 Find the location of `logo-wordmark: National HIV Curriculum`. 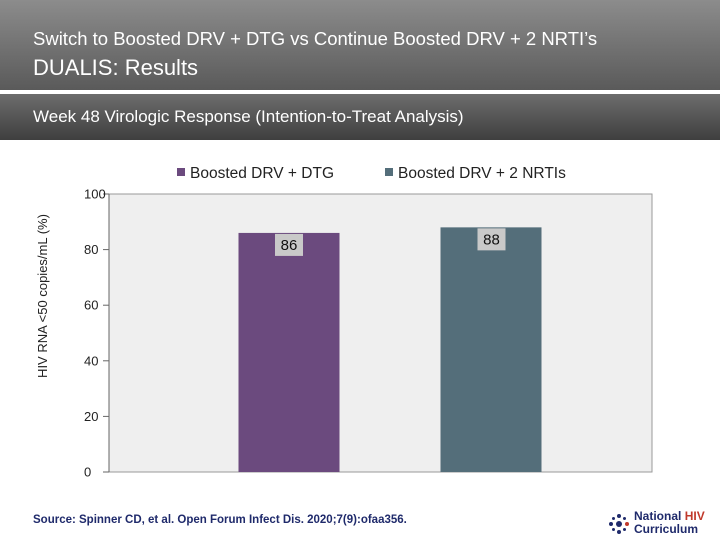

logo-wordmark: National HIV Curriculum is located at coordinates (669, 523).